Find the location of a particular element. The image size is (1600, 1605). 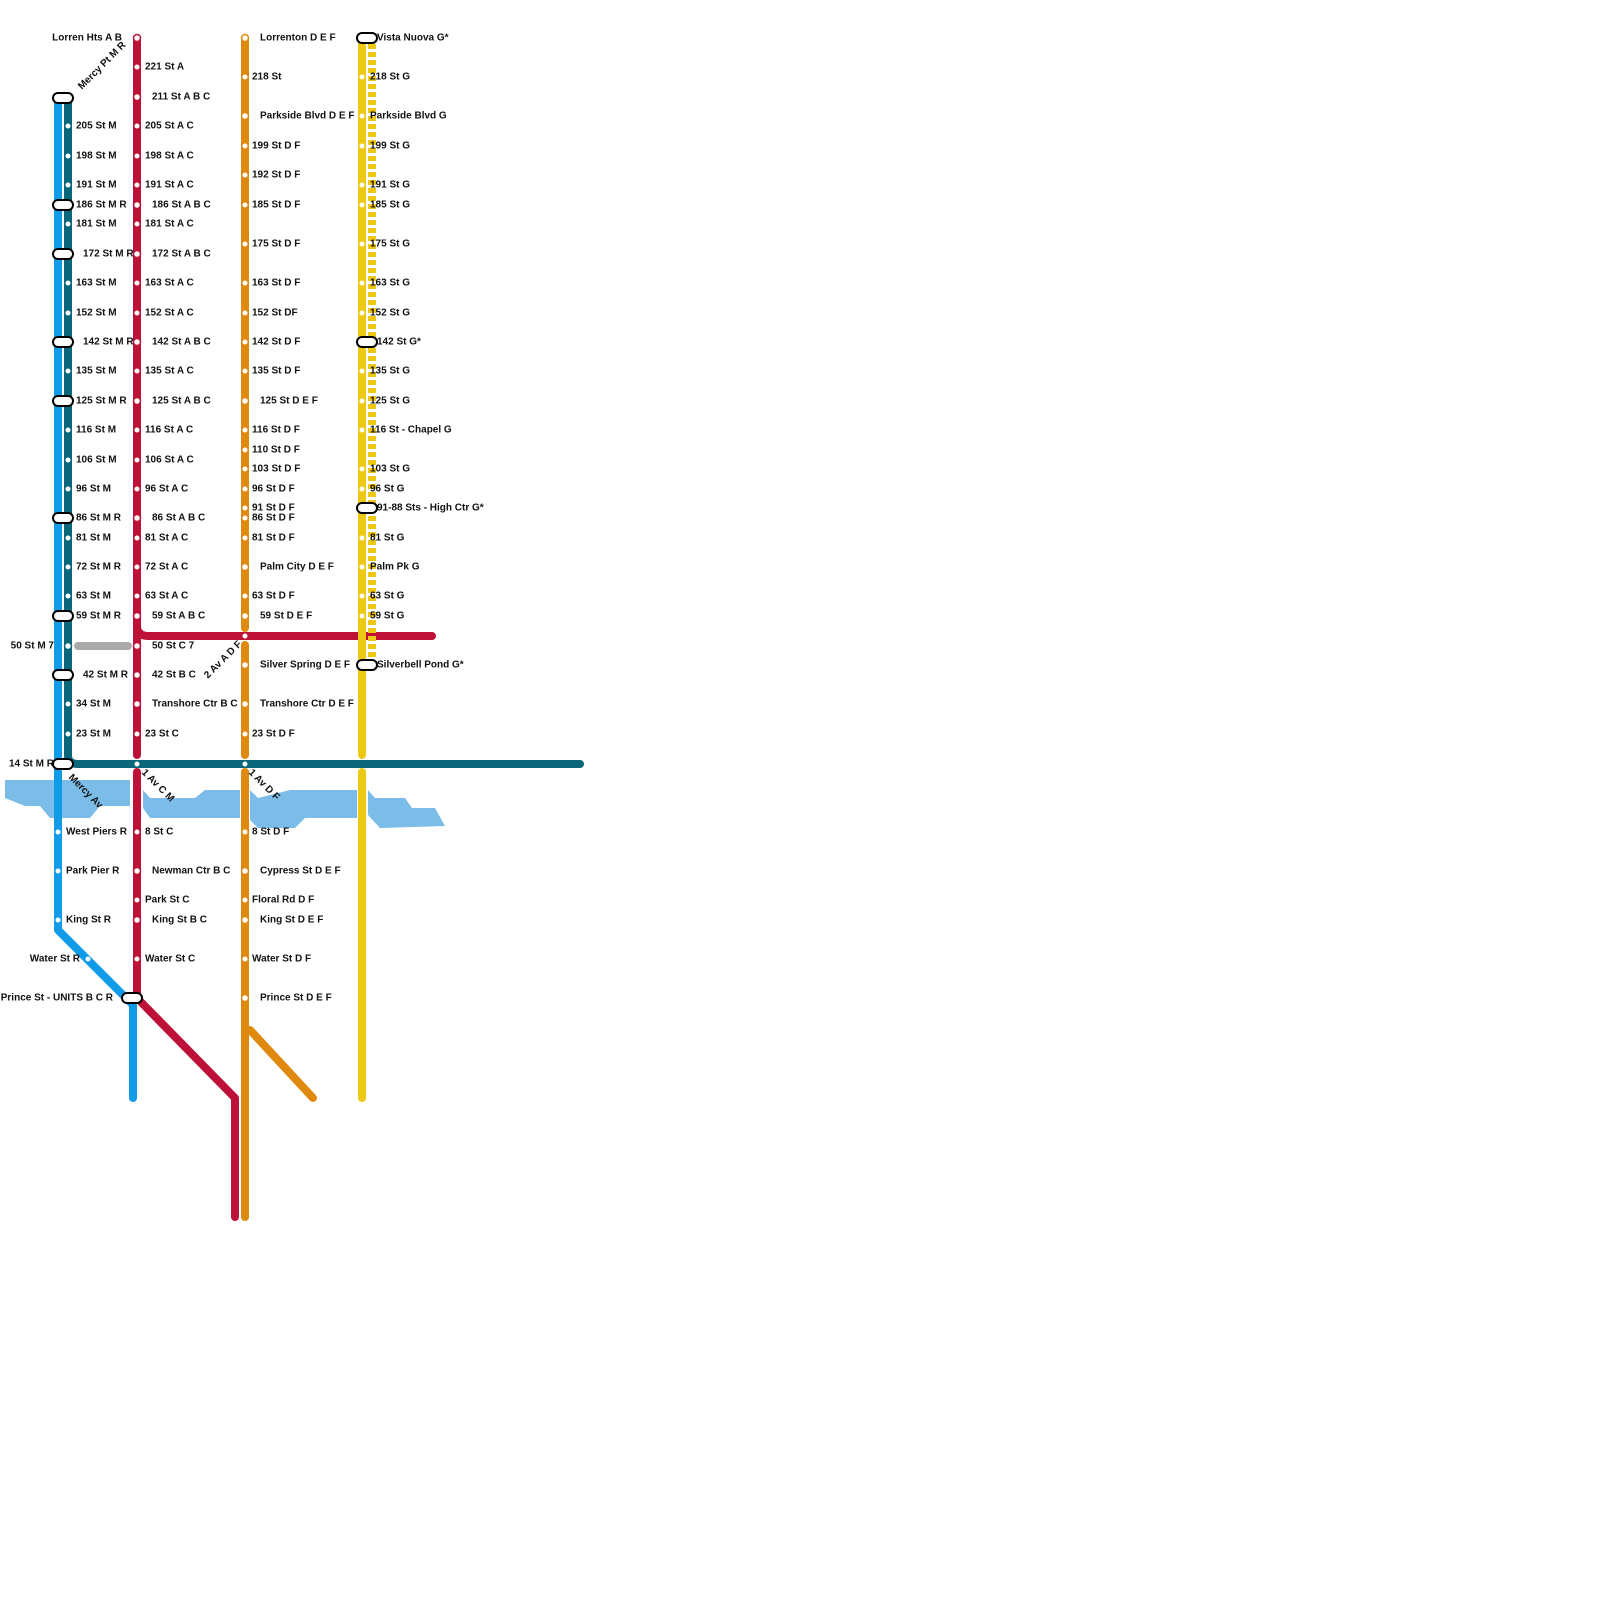

station-label: Newman Ctr B C is located at coordinates (191, 871).